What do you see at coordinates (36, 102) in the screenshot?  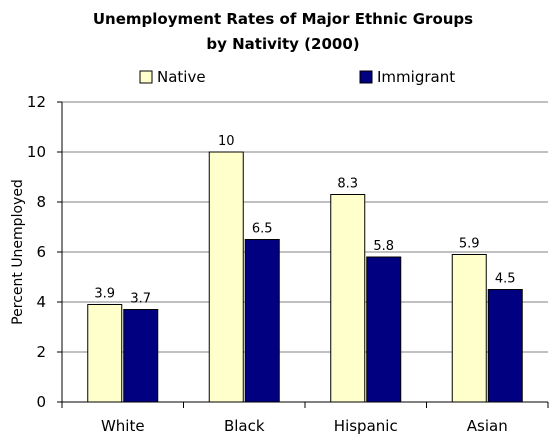 I see `y-tick-label: 12` at bounding box center [36, 102].